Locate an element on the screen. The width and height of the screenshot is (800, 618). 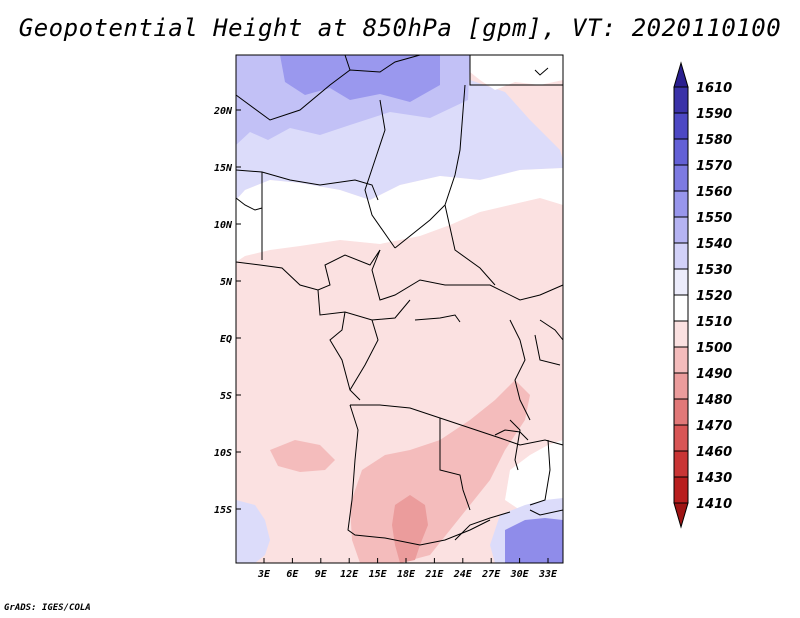
north-deep-blue-region is located at coordinates (360, 78).